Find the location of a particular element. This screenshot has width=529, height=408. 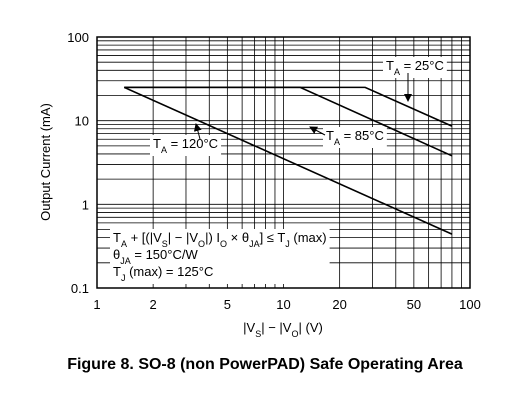

series-line is located at coordinates (288, 106).